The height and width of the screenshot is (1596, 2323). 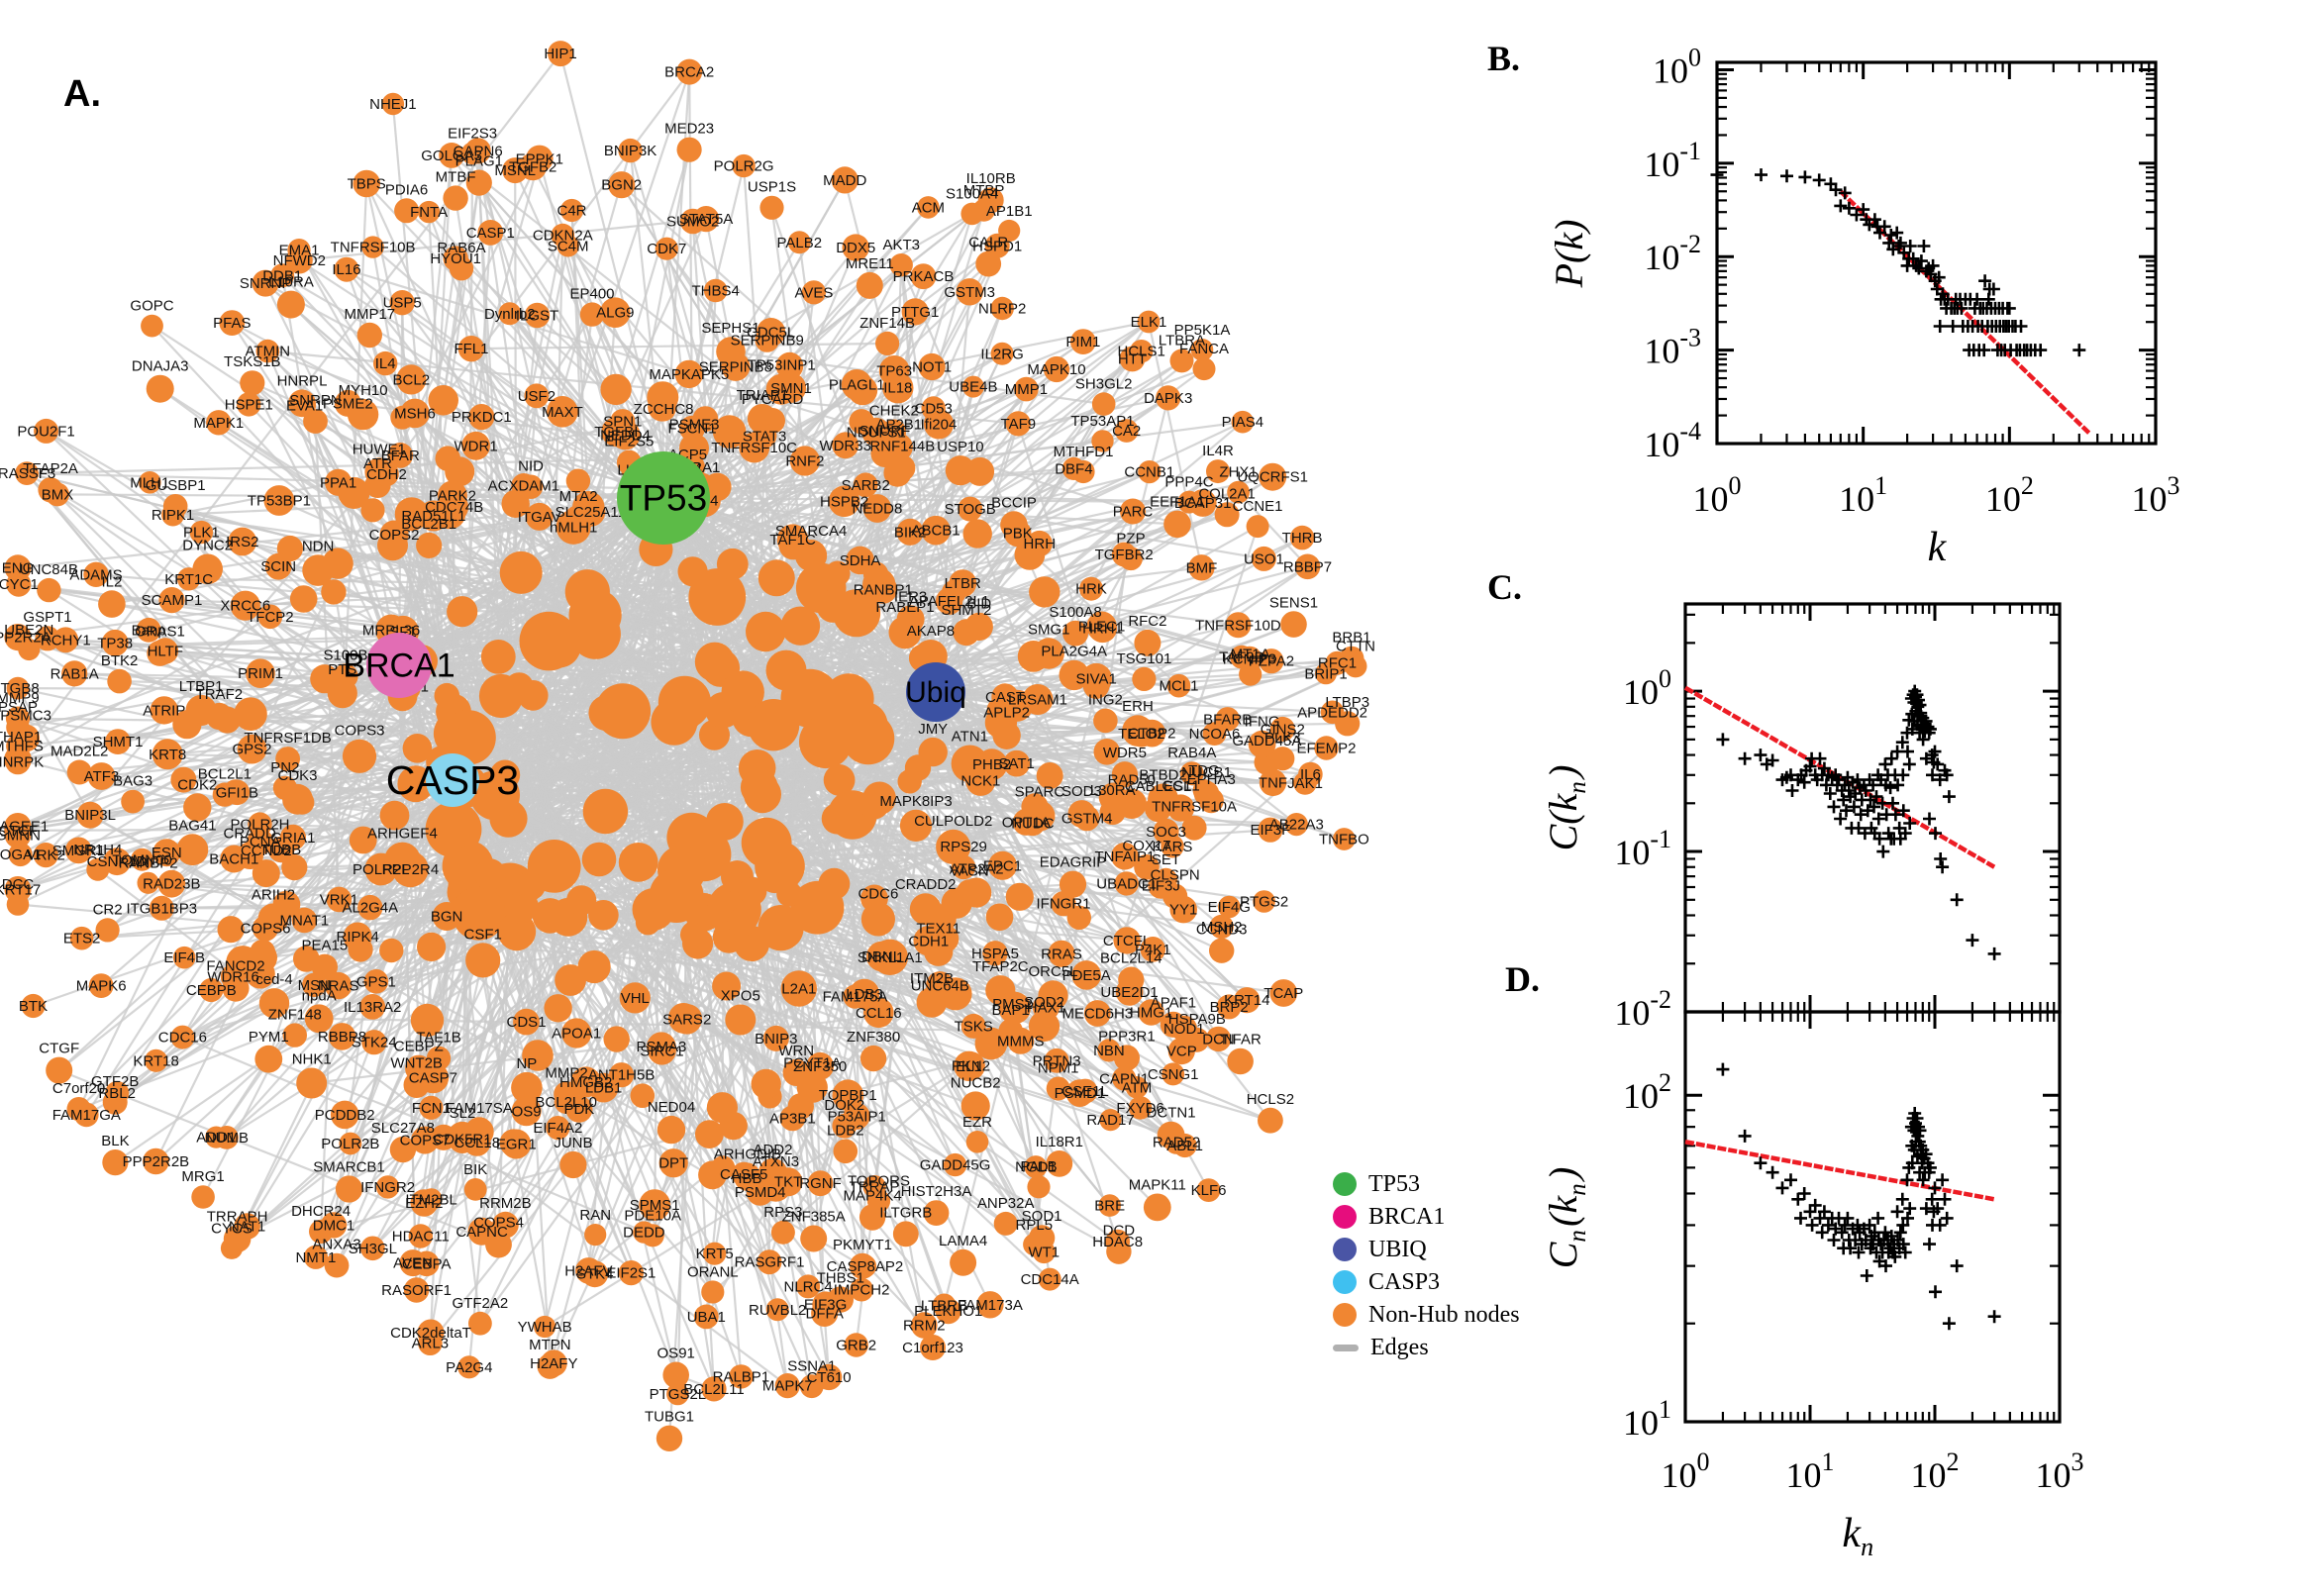 What do you see at coordinates (1569, 254) in the screenshot?
I see `y-axis-title: P(k)` at bounding box center [1569, 254].